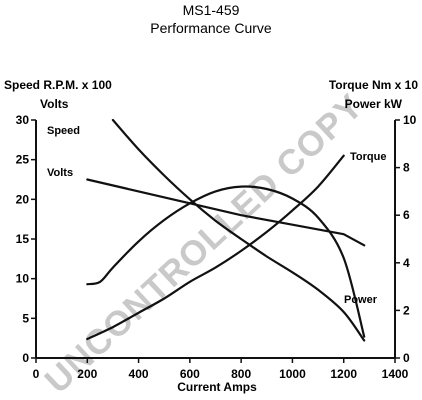  Describe the element at coordinates (241, 374) in the screenshot. I see `x-tick-label: 800` at that location.